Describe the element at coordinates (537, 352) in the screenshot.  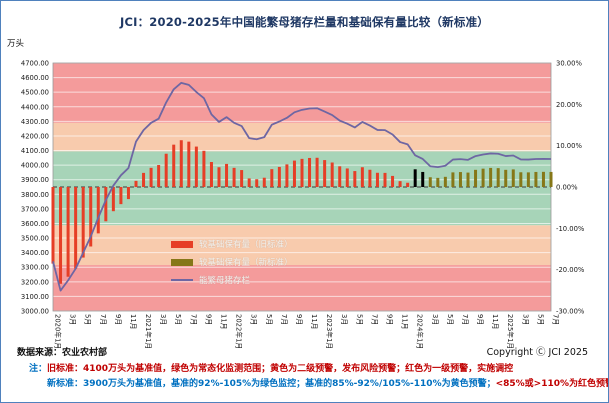
I see `copyright-label: Copyright Ⓒ JCI 2025` at that location.